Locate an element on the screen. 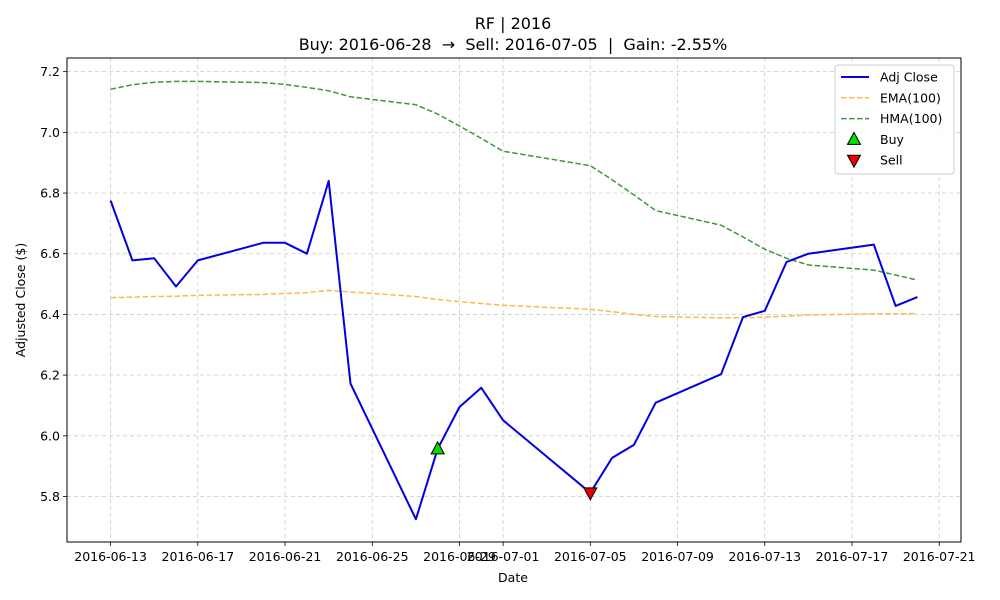  legend-label-buy: Buy is located at coordinates (892, 139).